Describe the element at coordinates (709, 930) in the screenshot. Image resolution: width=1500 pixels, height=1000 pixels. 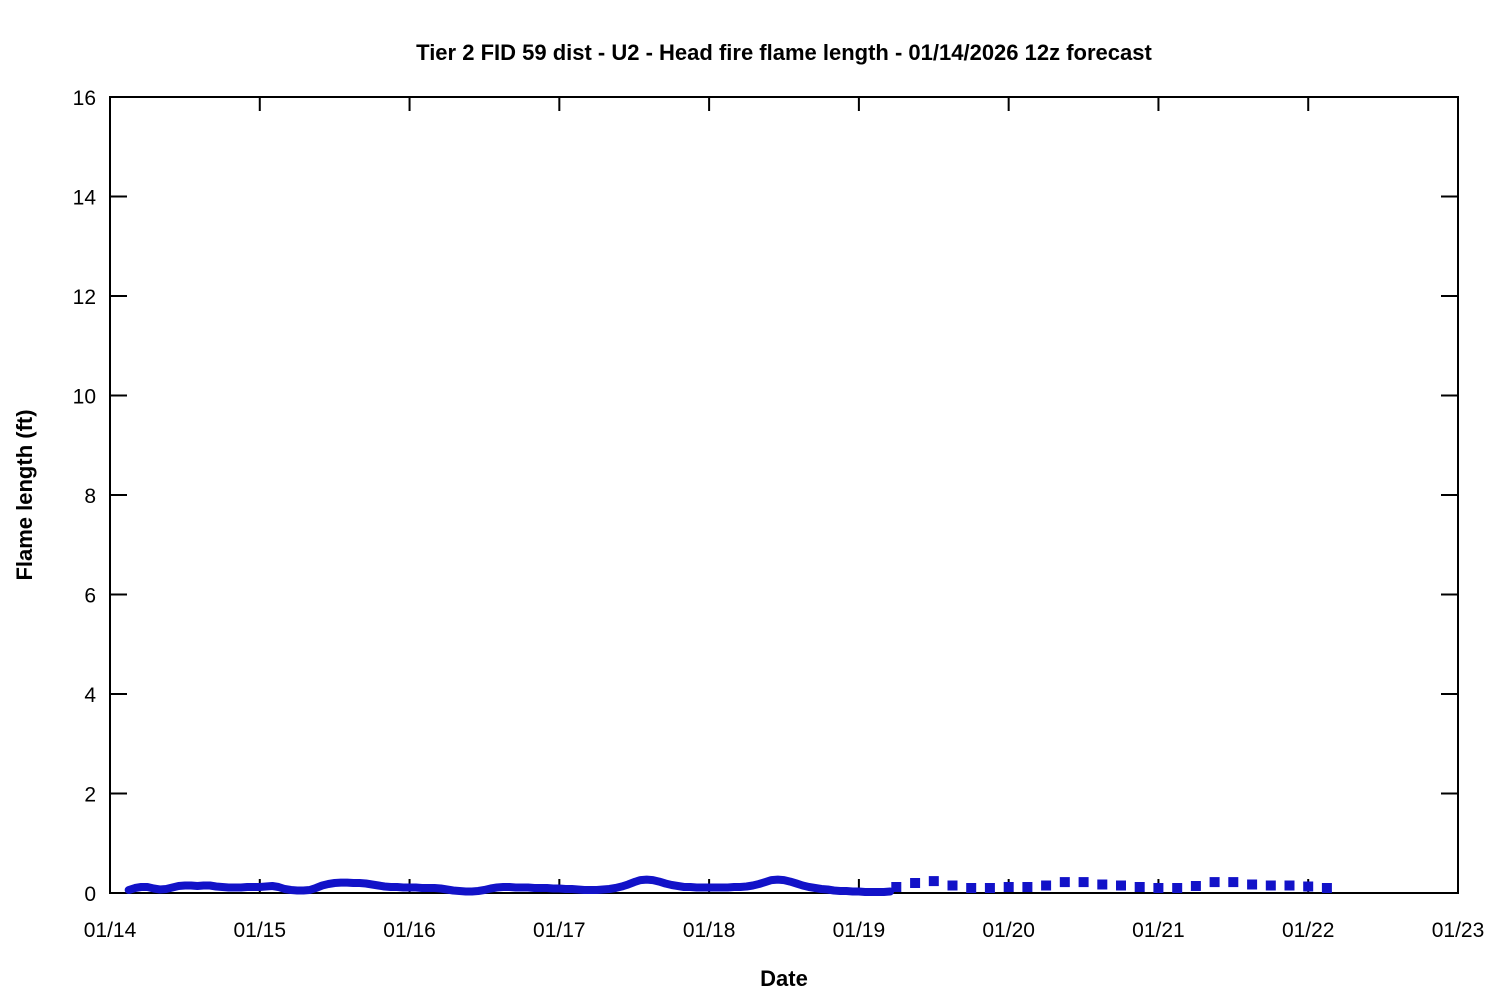
I see `x-tick-label: 01/18` at that location.